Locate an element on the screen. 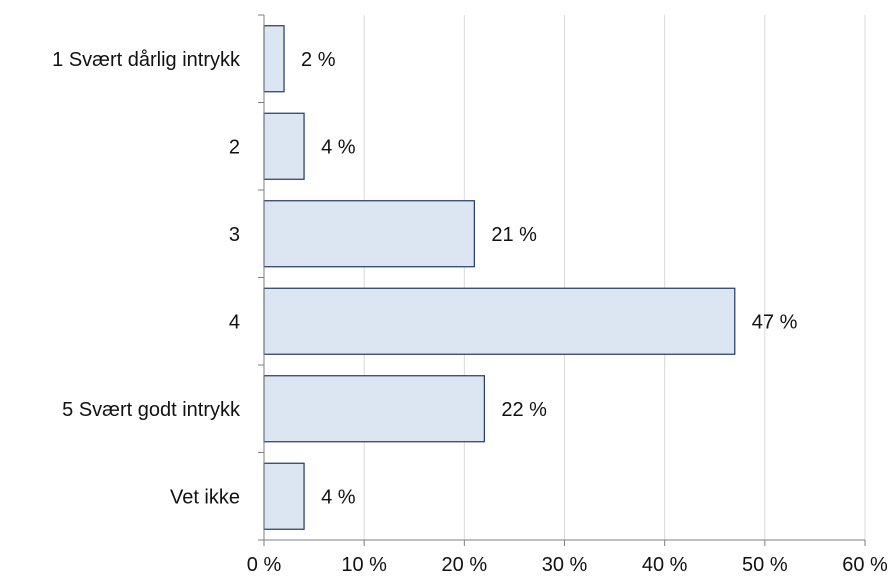 The image size is (895, 579). category-label: Vet ikke is located at coordinates (205, 497).